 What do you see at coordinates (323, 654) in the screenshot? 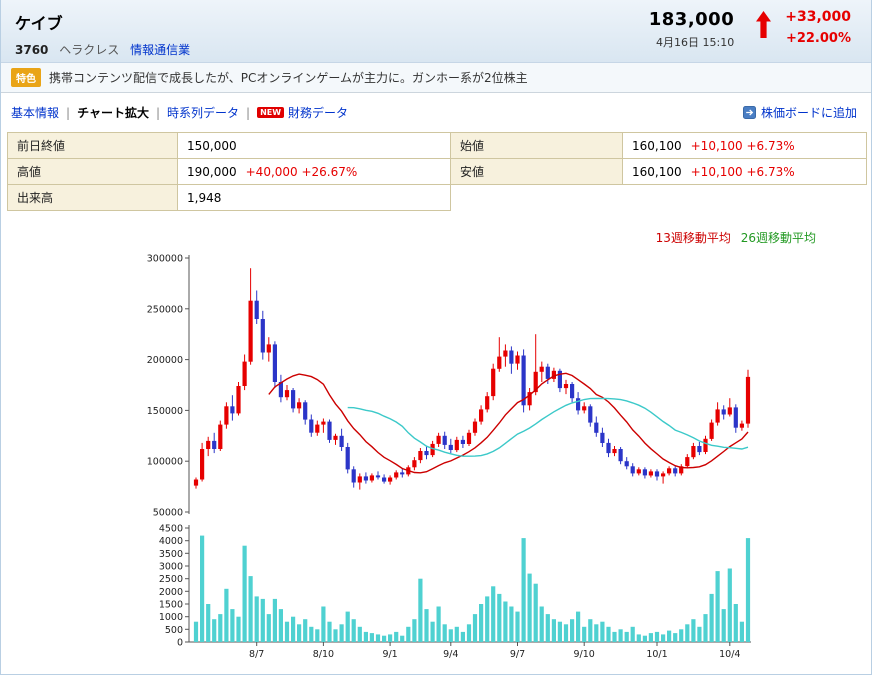
I see `svg-text: 8/10` at bounding box center [323, 654].